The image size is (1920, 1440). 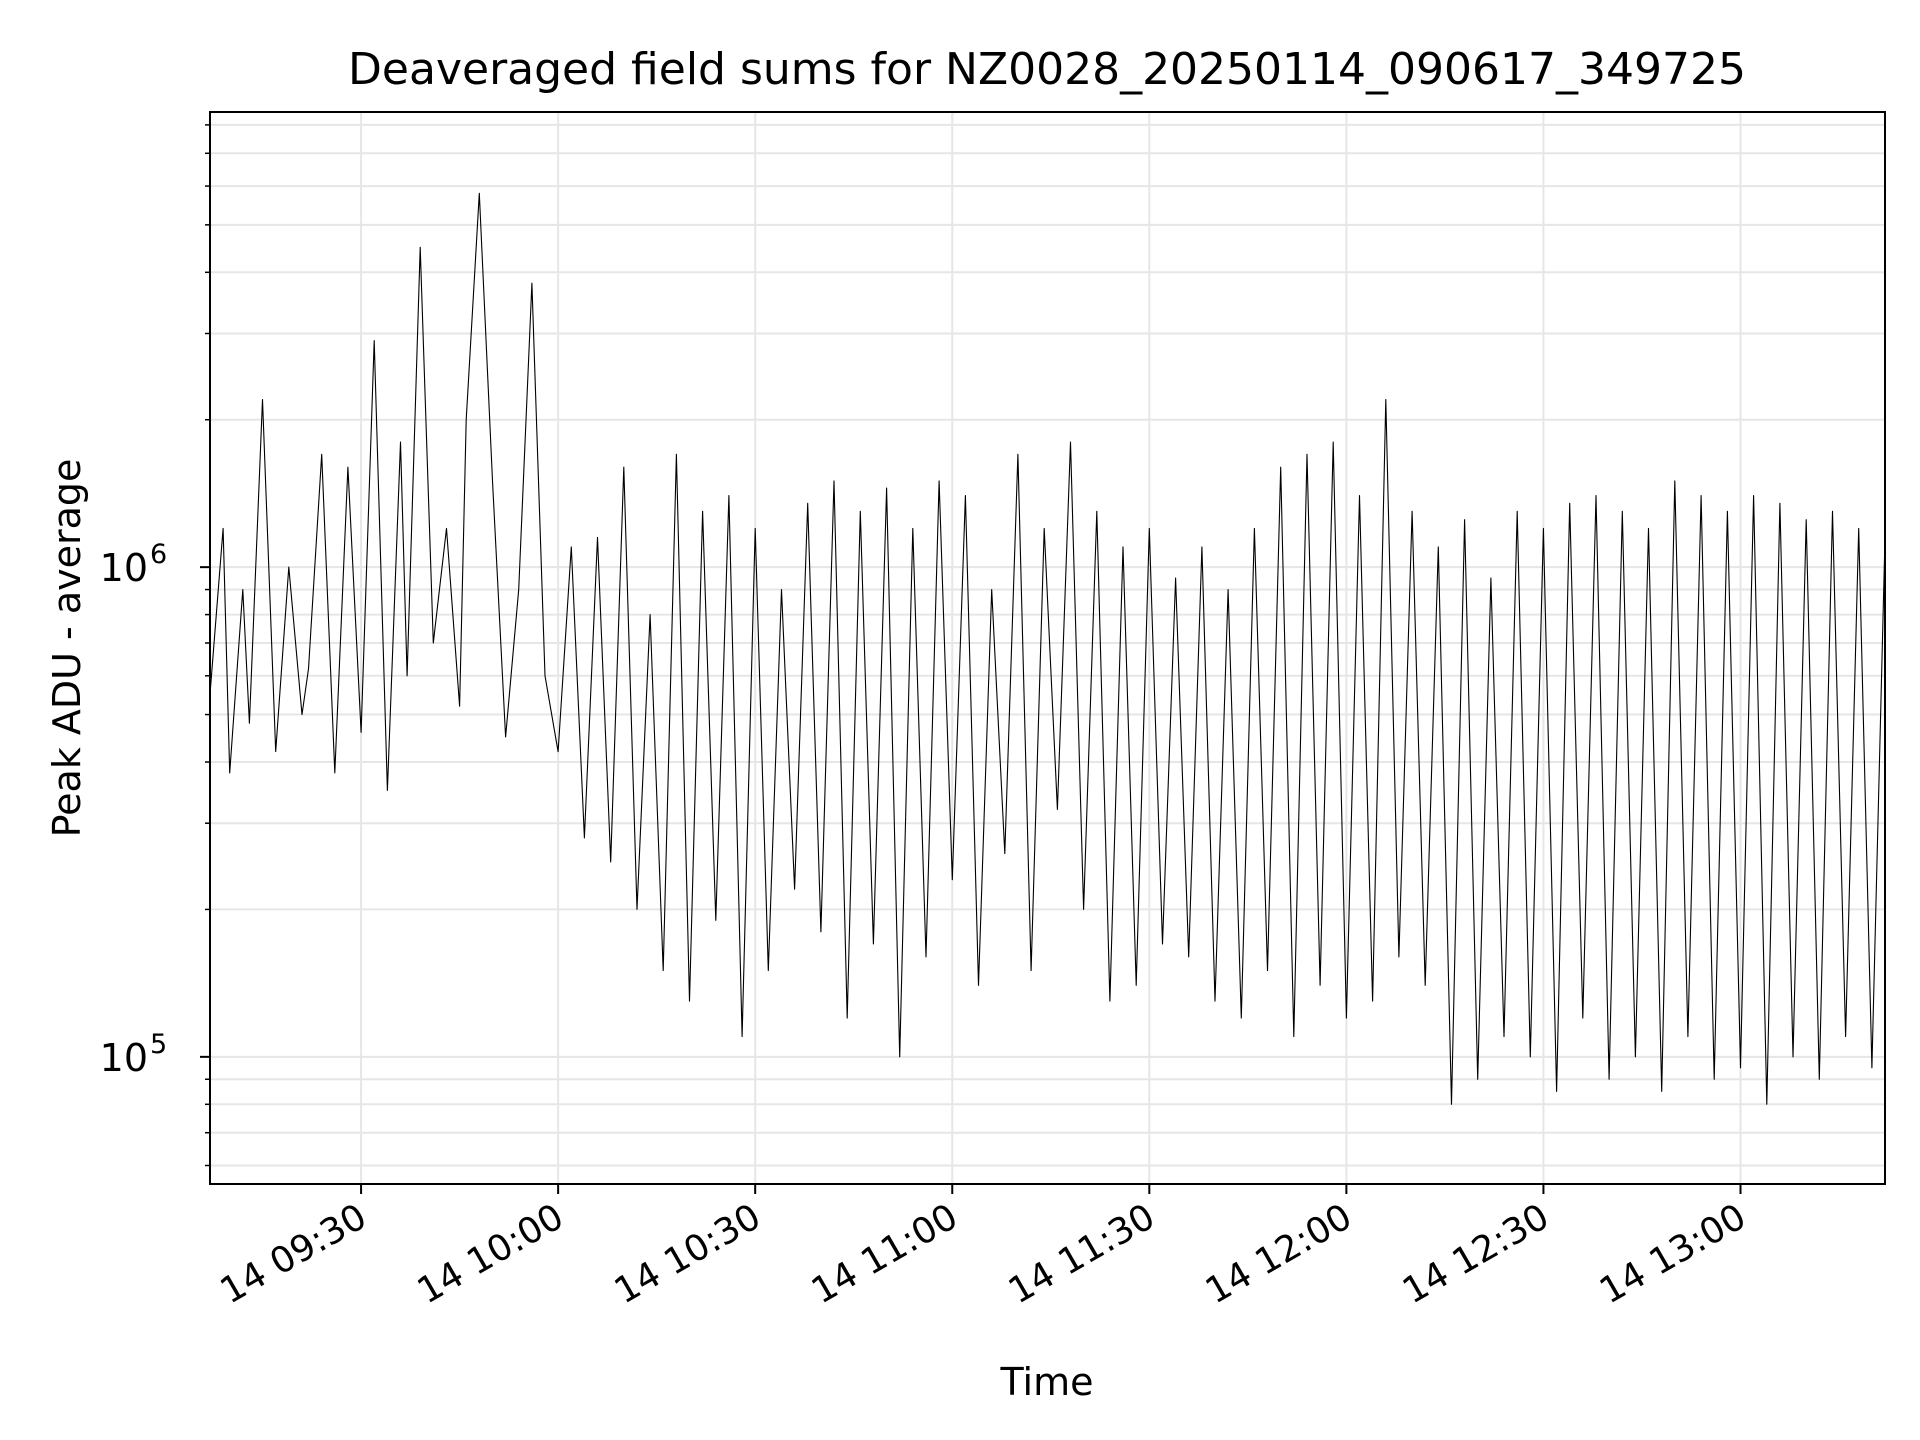 I want to click on y-tick-label-exponent: 6, so click(x=158, y=554).